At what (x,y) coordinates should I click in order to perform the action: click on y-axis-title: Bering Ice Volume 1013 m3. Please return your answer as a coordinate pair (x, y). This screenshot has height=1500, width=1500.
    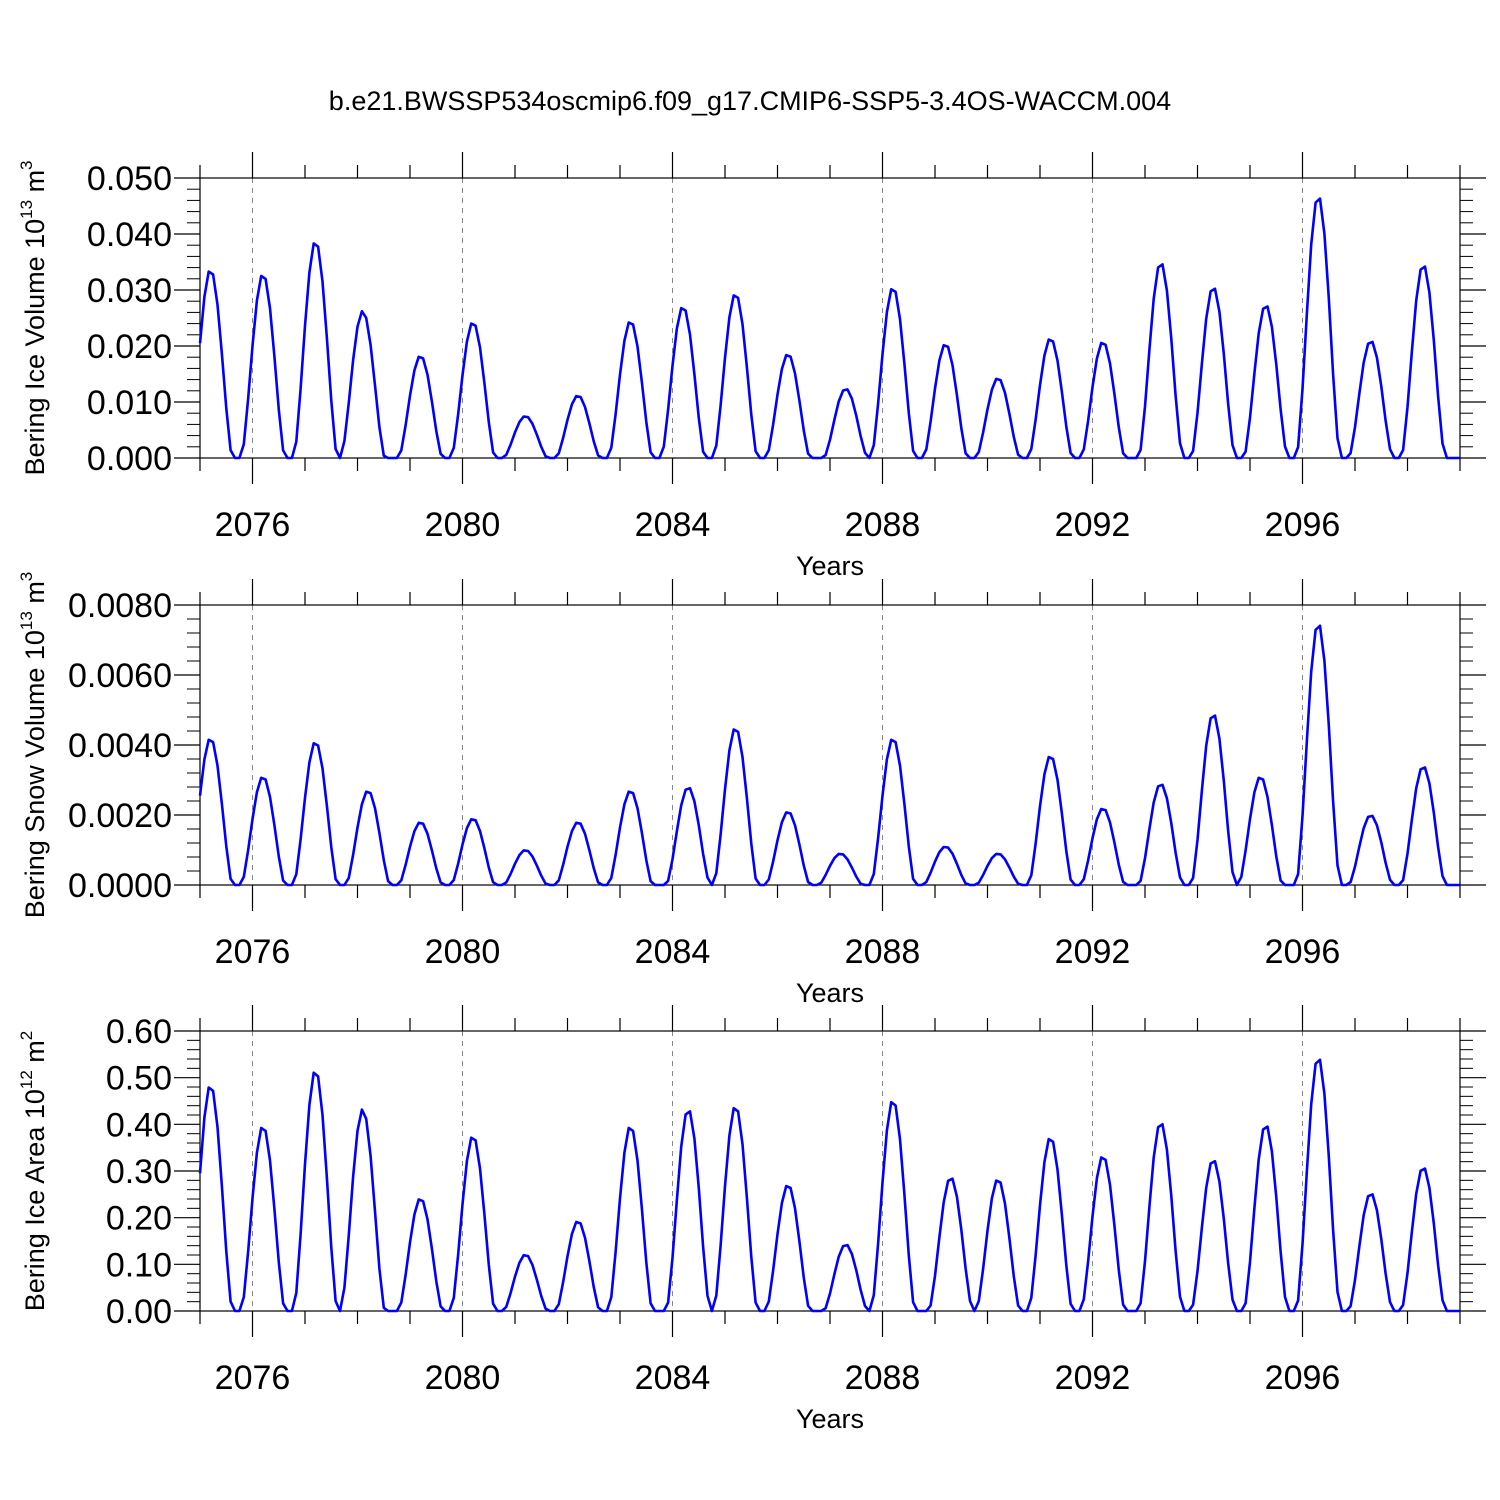
    Looking at the image, I should click on (33, 317).